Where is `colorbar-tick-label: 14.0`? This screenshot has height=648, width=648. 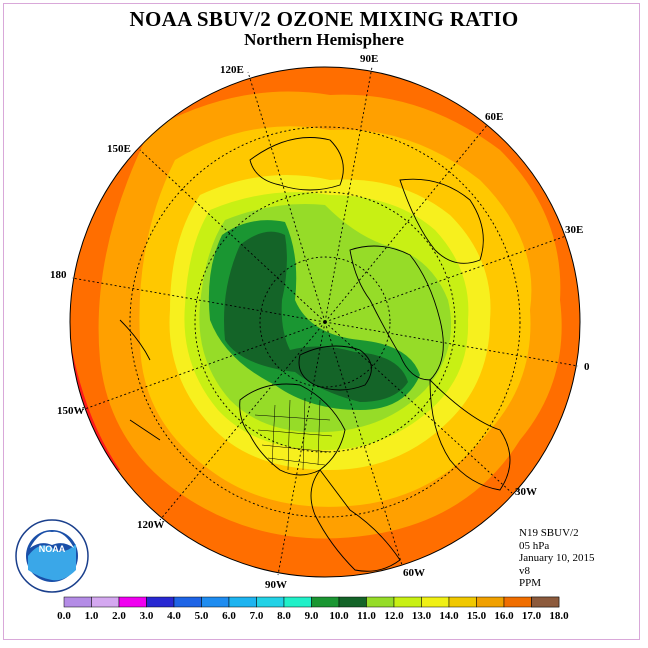
colorbar-tick-label: 14.0 is located at coordinates (449, 616).